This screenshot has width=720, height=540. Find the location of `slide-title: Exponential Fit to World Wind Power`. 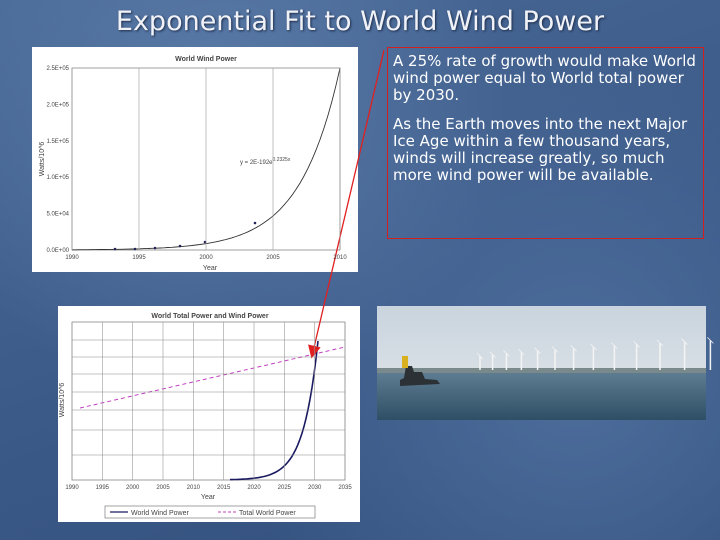

slide-title: Exponential Fit to World Wind Power is located at coordinates (360, 21).